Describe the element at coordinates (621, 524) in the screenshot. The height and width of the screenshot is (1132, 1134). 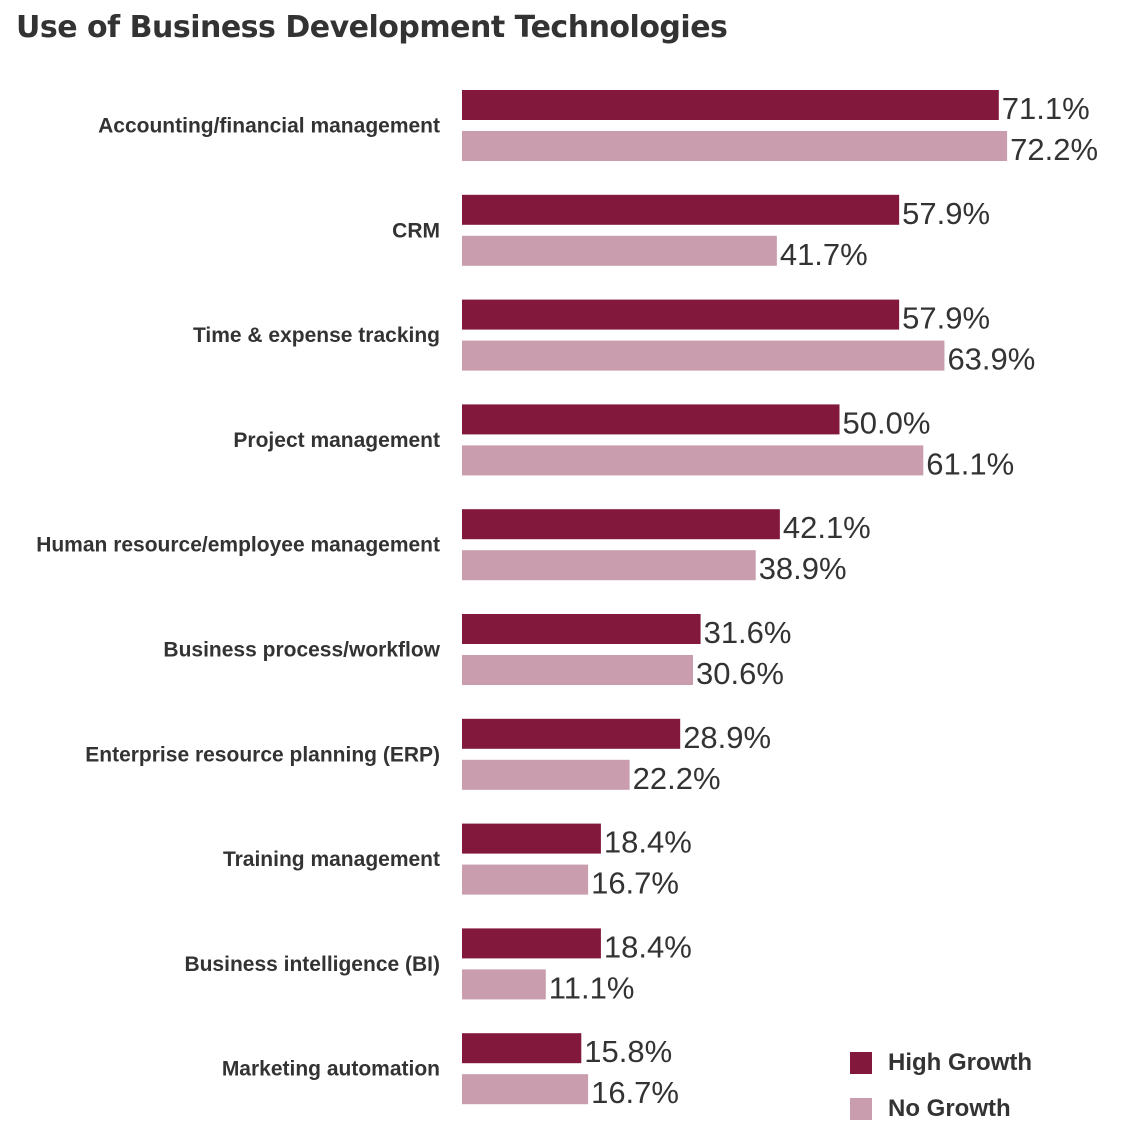
I see `bar-high-growth-human-resource-employee-management` at that location.